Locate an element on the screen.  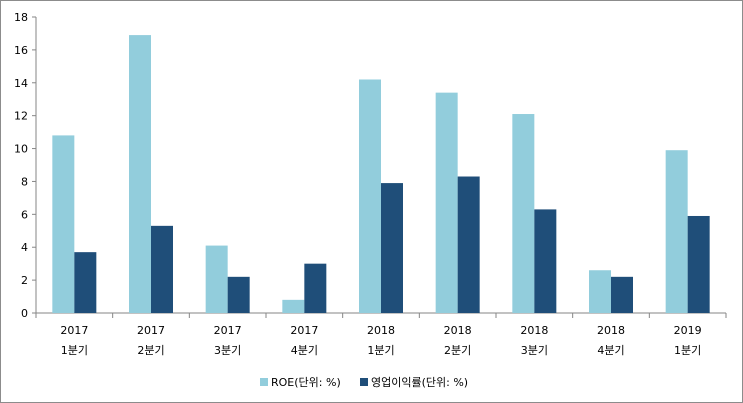
y-tick-label: 10 is located at coordinates (21, 149).